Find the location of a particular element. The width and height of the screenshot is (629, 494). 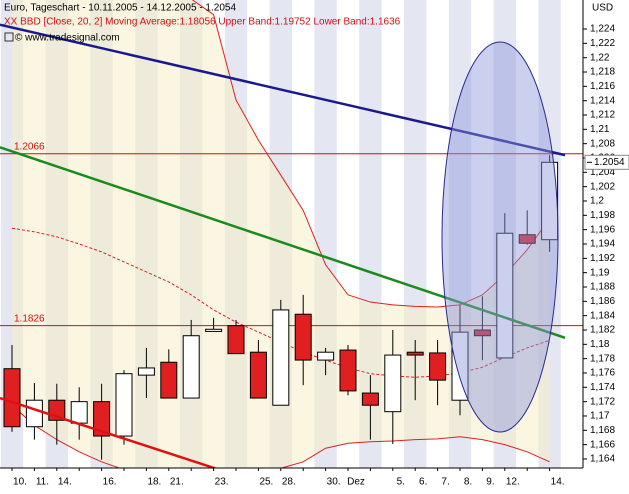

y-tick-label: 1,224 is located at coordinates (602, 29).